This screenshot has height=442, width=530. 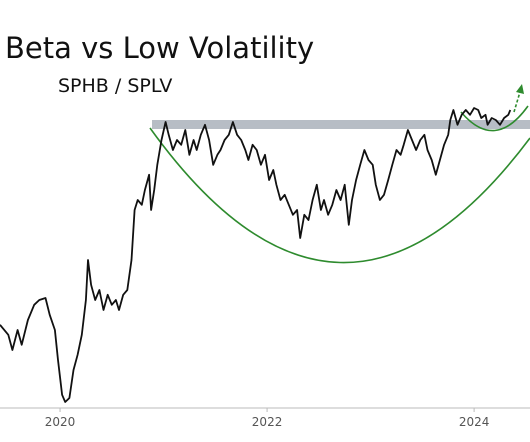 I want to click on x-tick-label: 2024, so click(x=474, y=422).